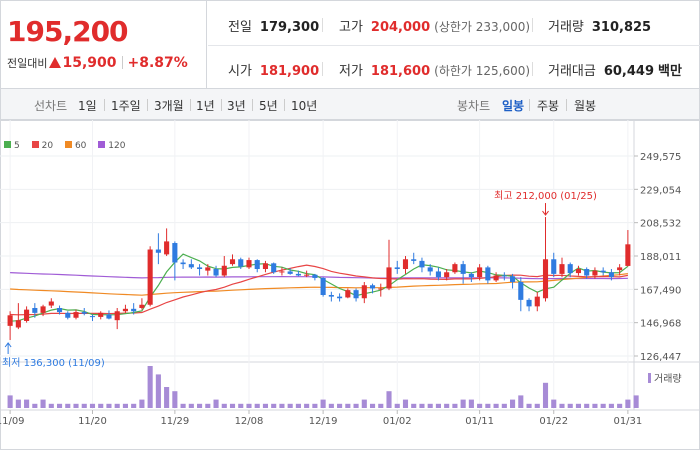 Image resolution: width=700 pixels, height=450 pixels. I want to click on legend-ma5: 5, so click(12, 146).